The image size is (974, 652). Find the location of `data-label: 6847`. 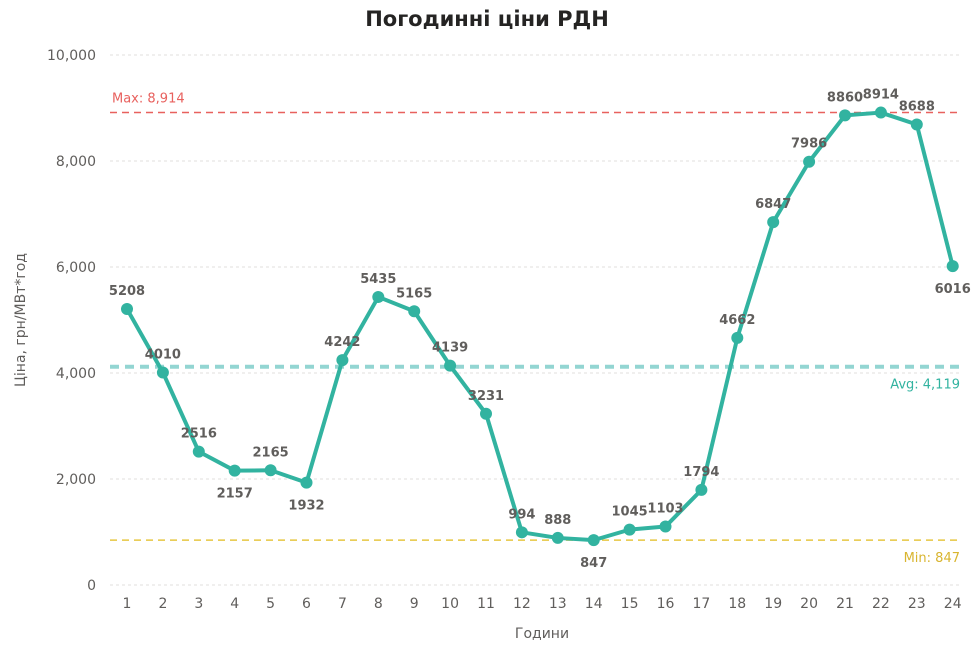

data-label: 6847 is located at coordinates (773, 204).